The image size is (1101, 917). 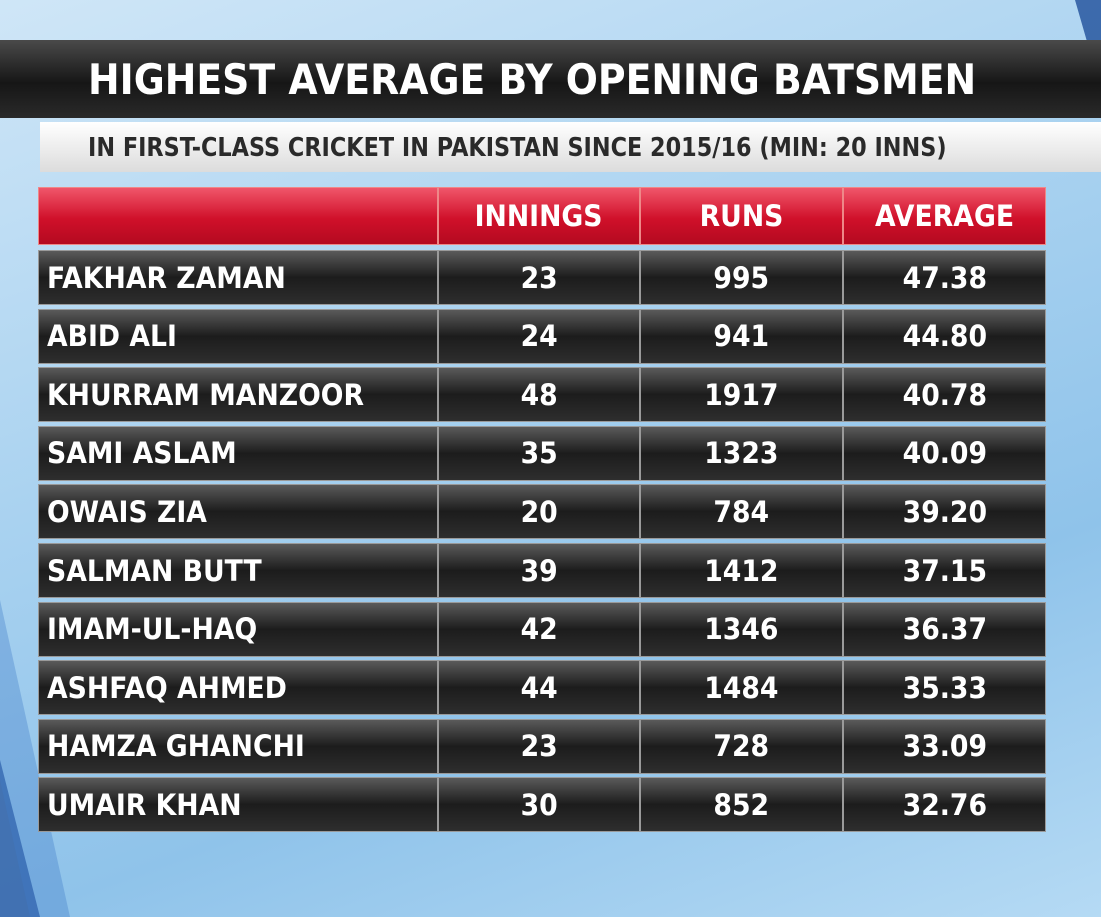 I want to click on stat-cell-text: 1484, so click(x=741, y=687).